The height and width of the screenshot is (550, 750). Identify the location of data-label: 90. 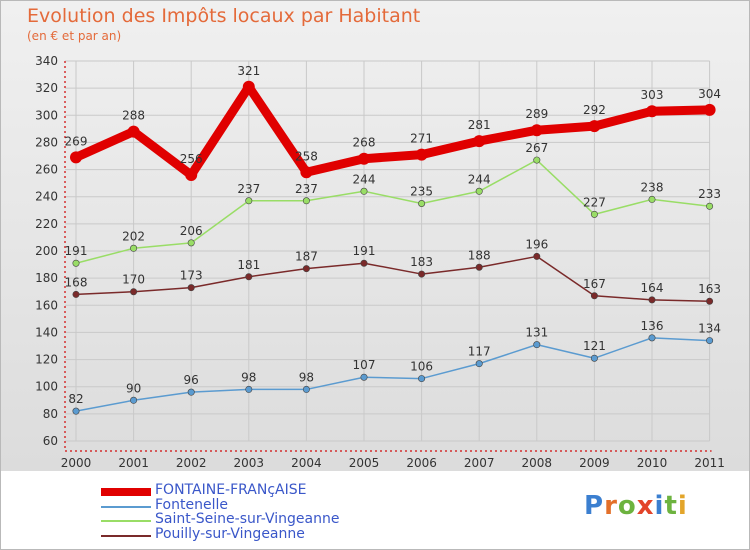
(133, 388).